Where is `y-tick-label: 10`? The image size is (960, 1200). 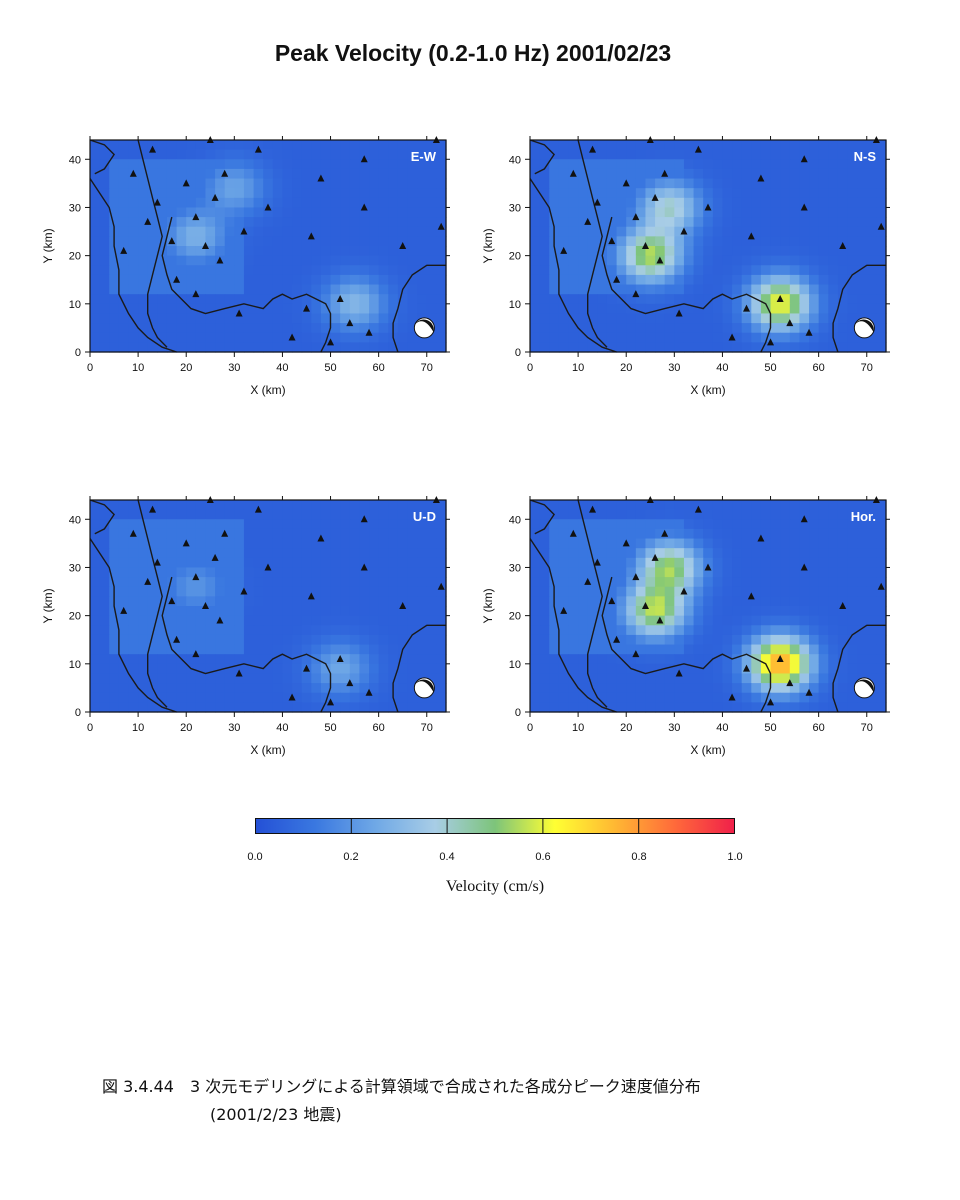 y-tick-label: 10 is located at coordinates (515, 305).